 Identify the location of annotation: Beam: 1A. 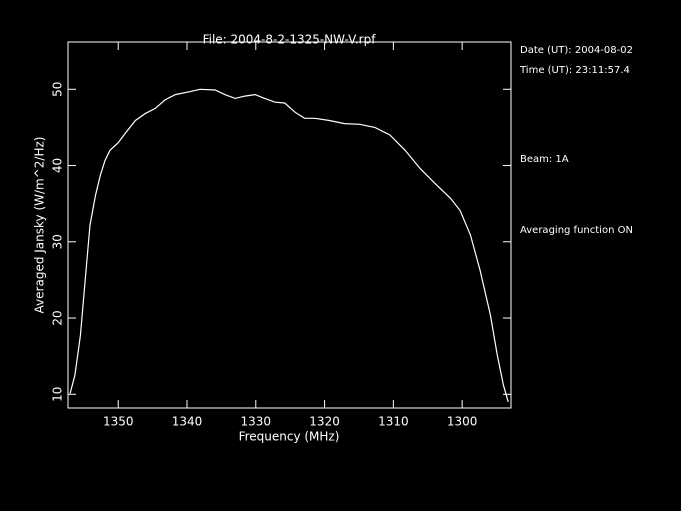
(544, 159).